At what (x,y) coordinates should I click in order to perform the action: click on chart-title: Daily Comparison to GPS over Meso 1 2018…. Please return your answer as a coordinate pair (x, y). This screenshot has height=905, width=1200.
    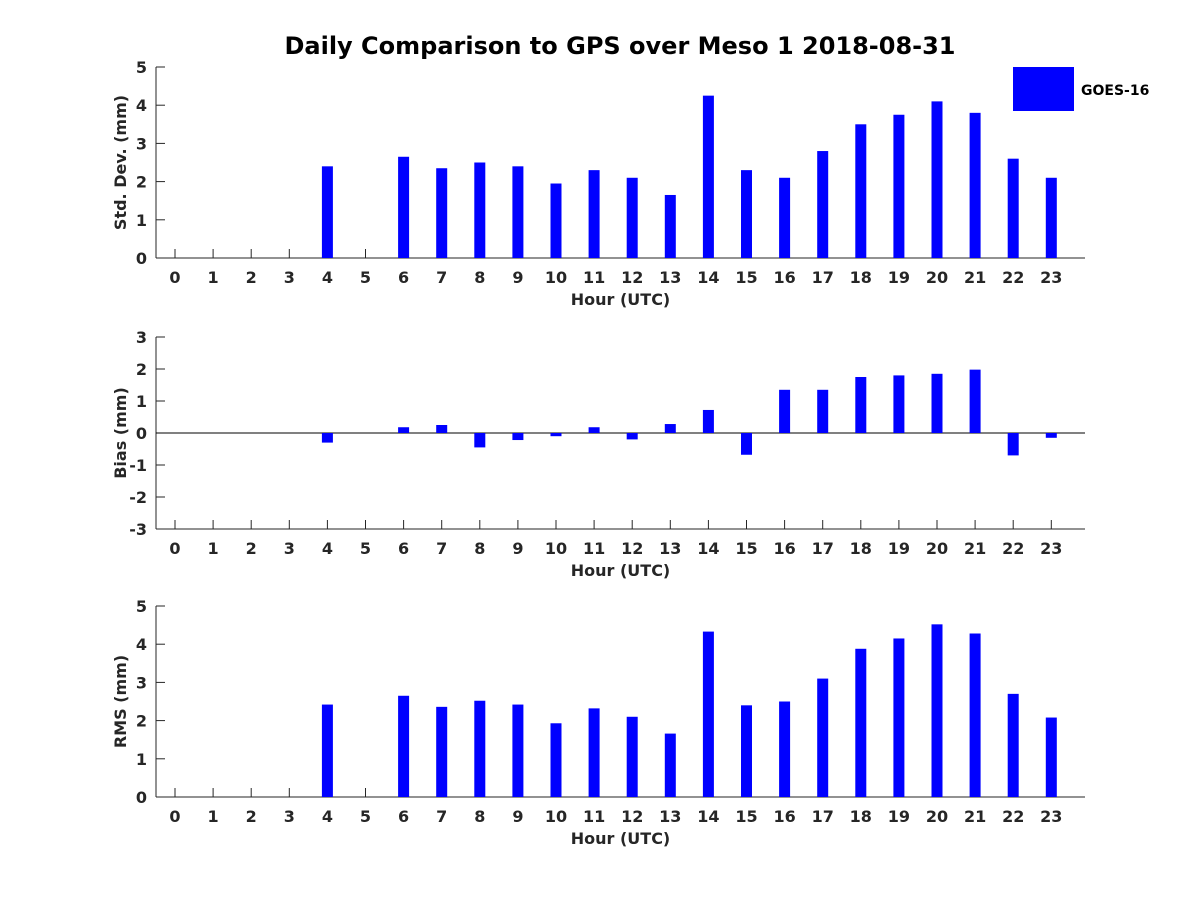
    Looking at the image, I should click on (619, 46).